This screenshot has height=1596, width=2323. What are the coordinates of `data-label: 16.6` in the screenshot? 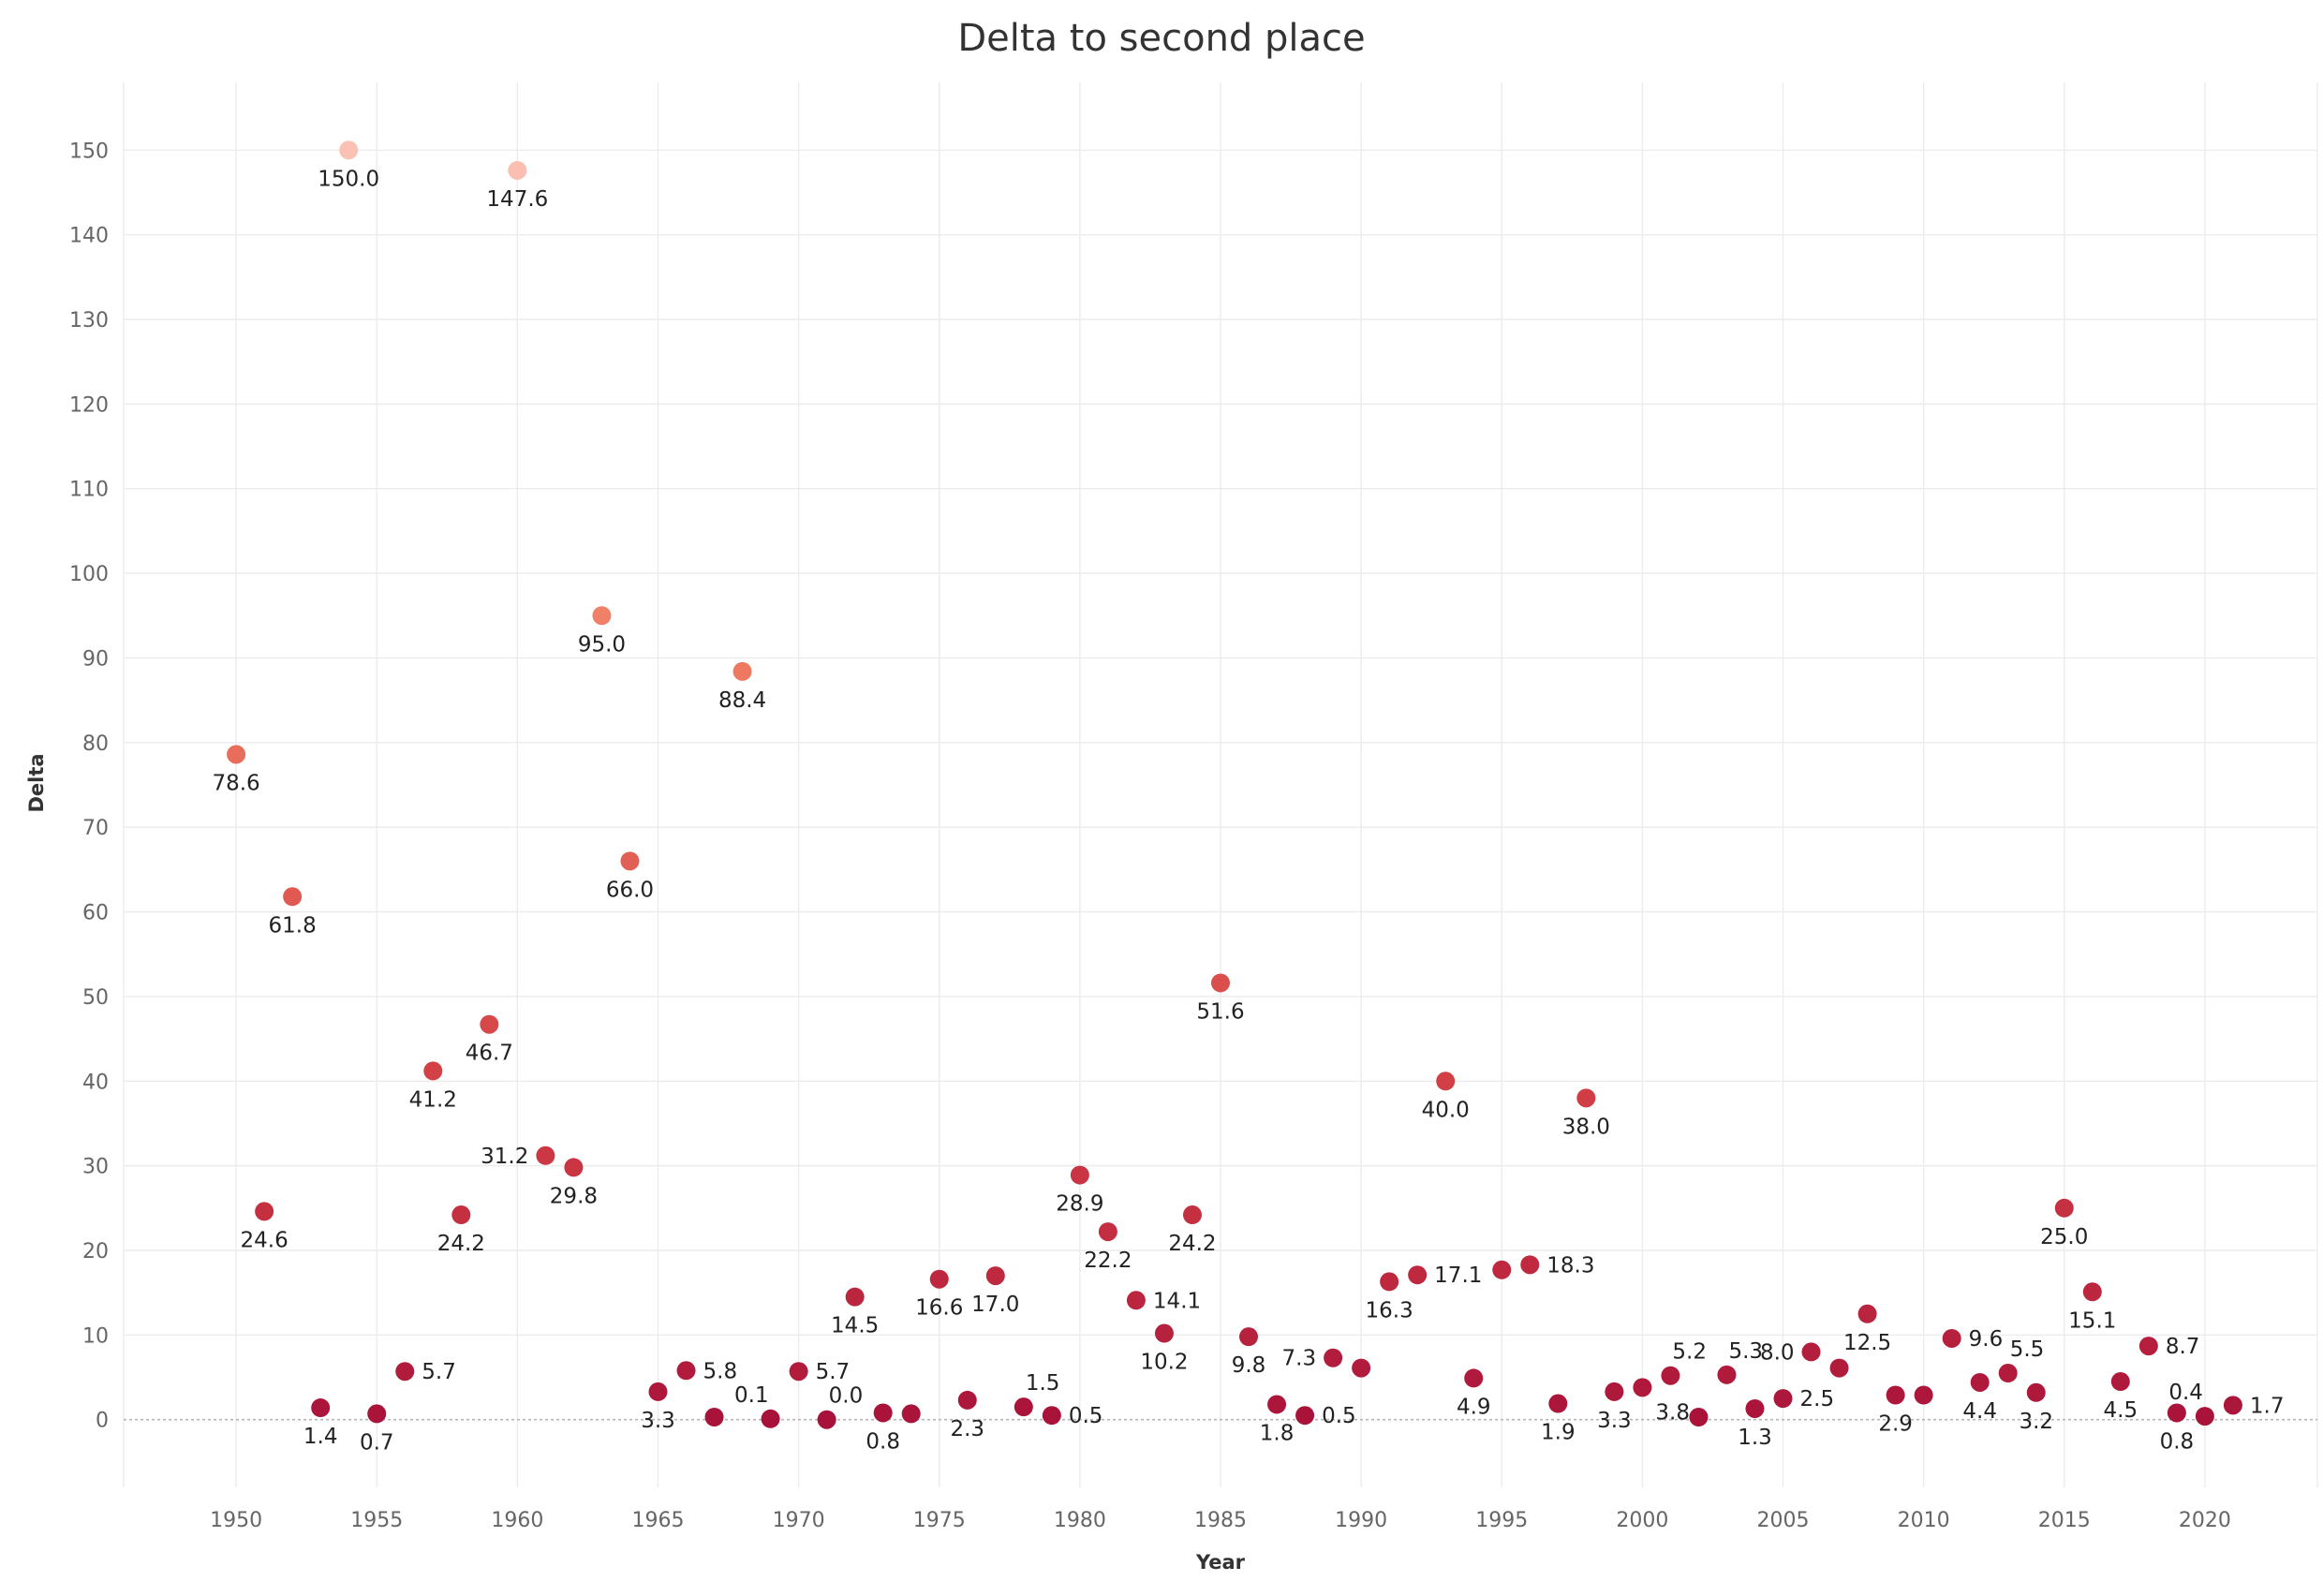 It's located at (939, 1308).